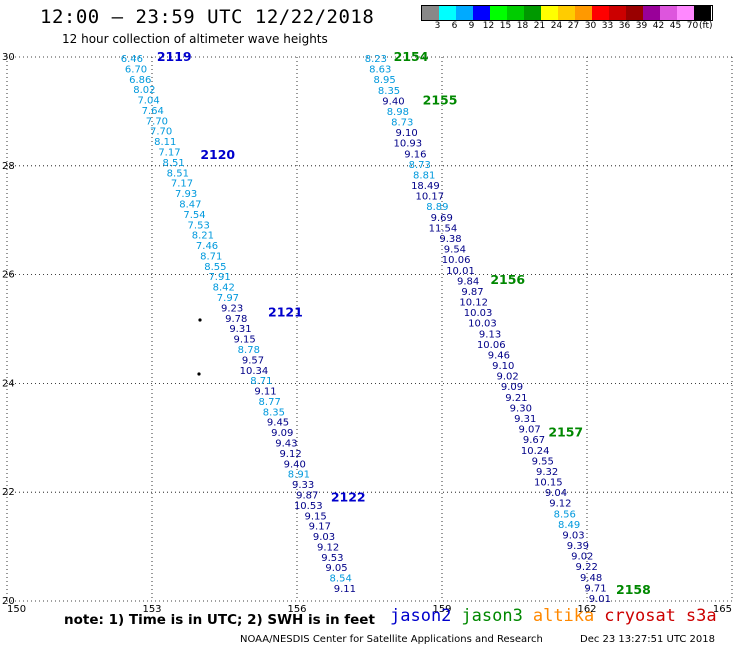 This screenshot has height=650, width=740. Describe the element at coordinates (473, 303) in the screenshot. I see `wave-height-value: 10.12` at that location.